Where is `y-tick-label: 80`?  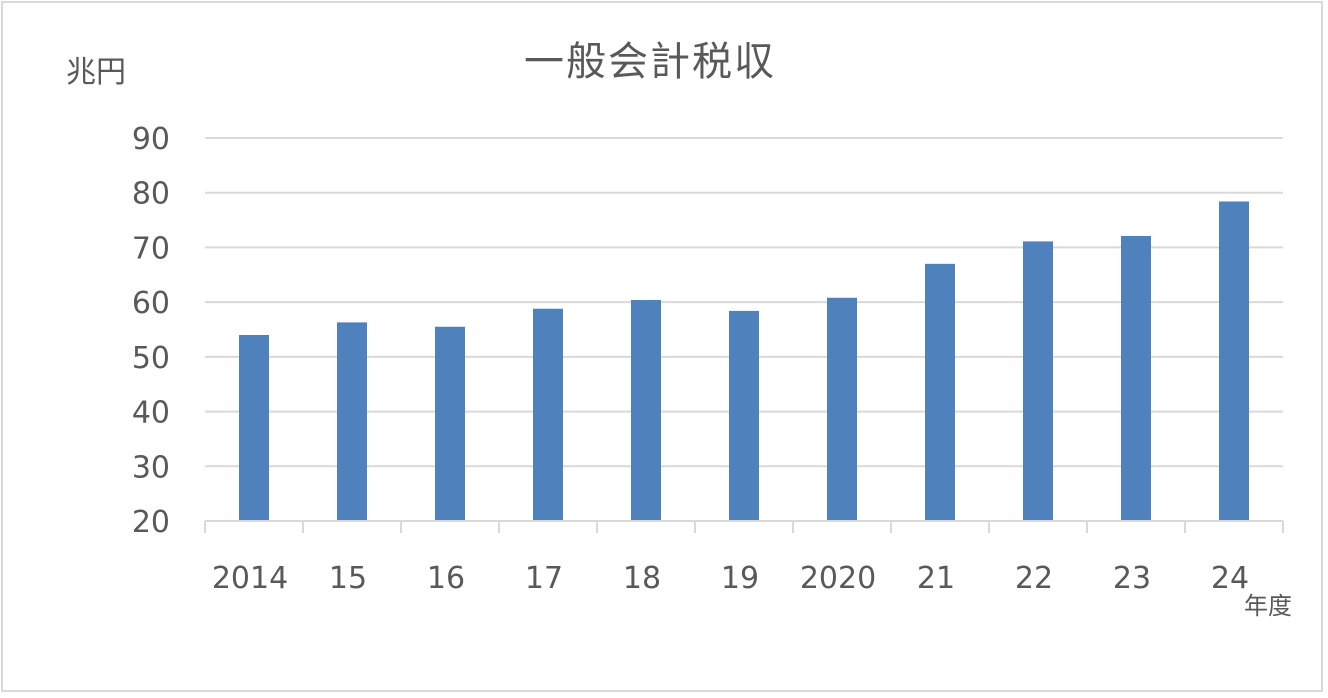
y-tick-label: 80 is located at coordinates (151, 194).